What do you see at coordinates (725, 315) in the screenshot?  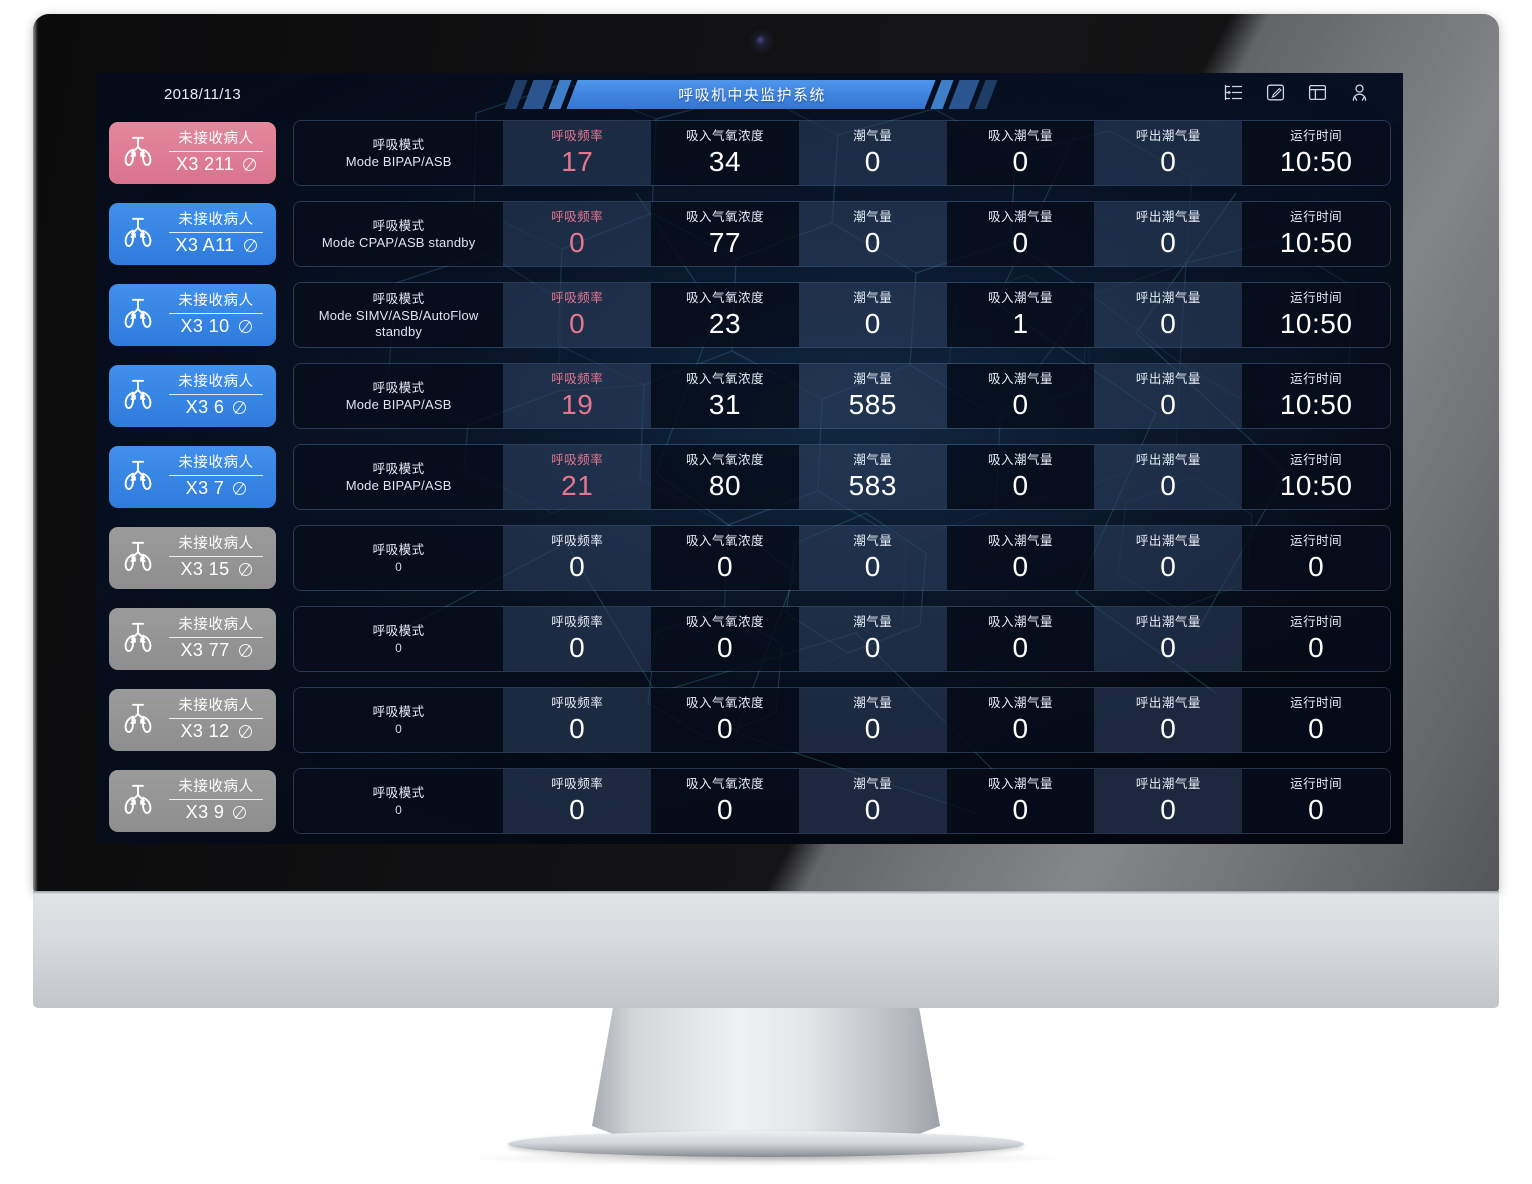 I see `metric-cell-fio2: 吸入气氧浓度 23` at bounding box center [725, 315].